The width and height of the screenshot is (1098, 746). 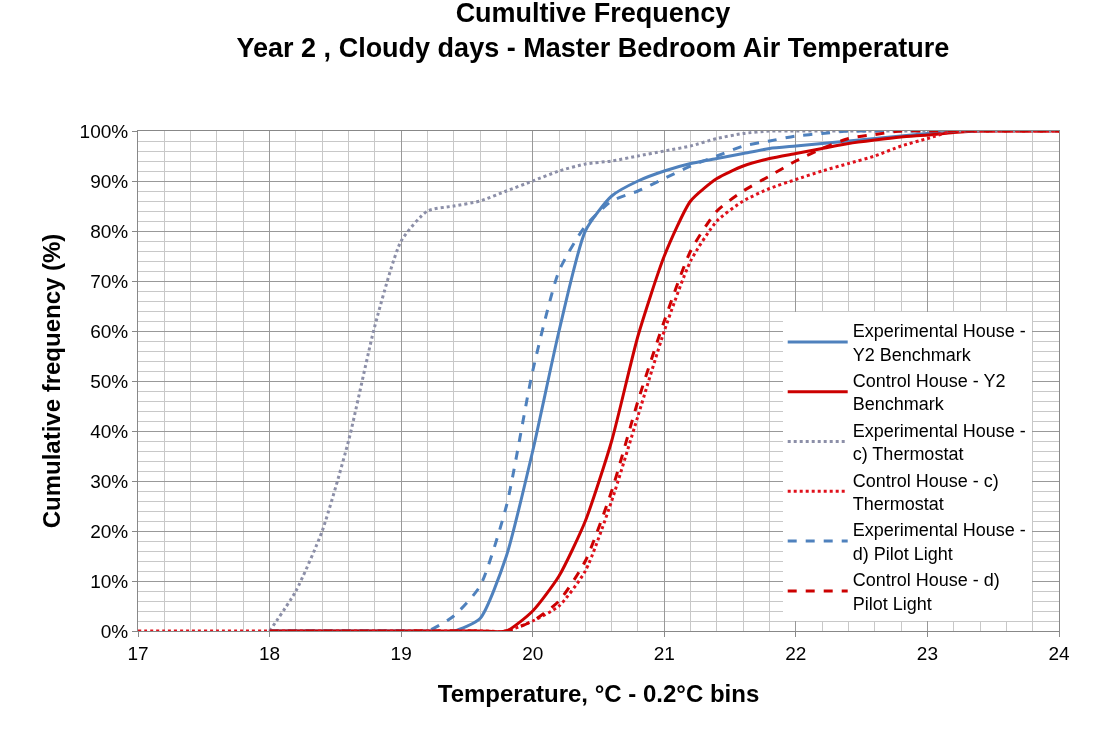 I want to click on y-tick-label: 60%, so click(x=109, y=331).